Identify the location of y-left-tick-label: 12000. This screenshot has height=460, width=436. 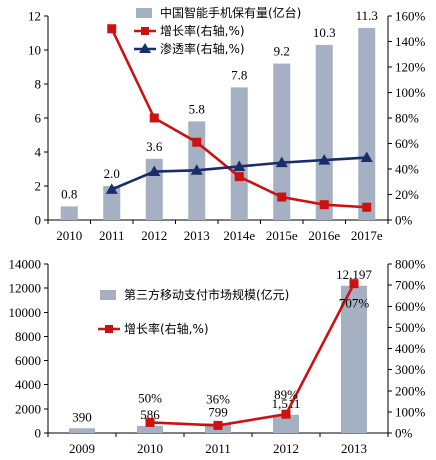
(25, 288).